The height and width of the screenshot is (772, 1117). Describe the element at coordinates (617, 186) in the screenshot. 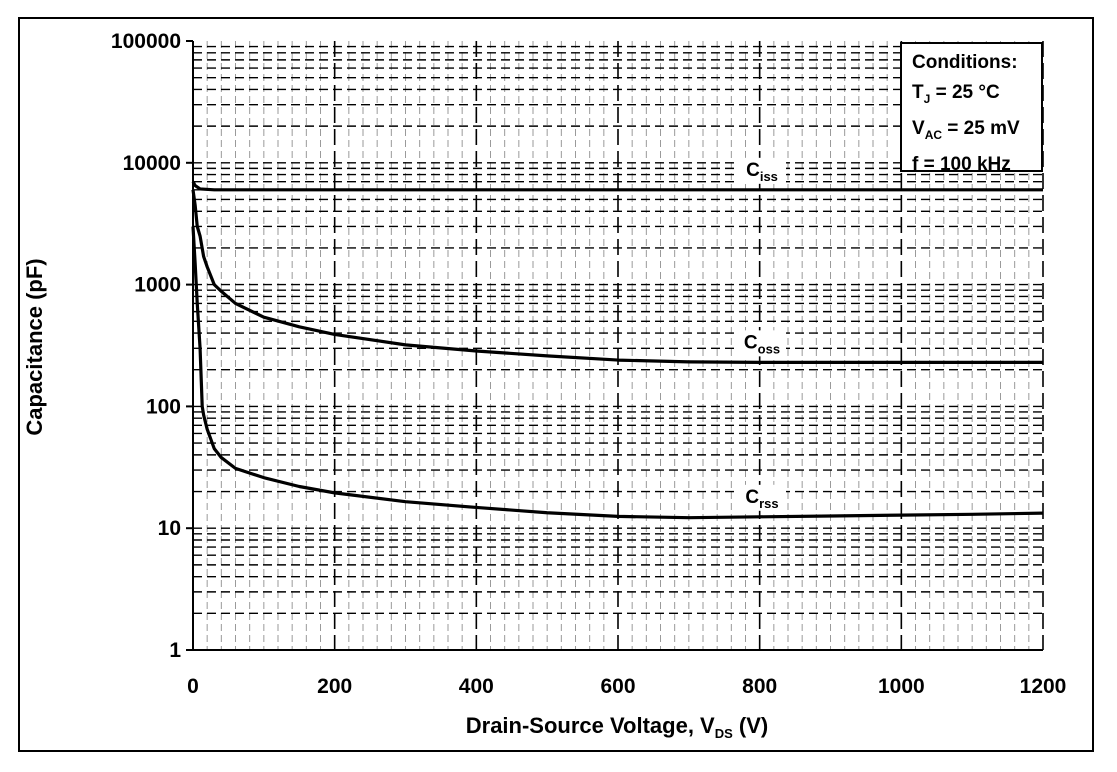

I see `series-line-iss` at that location.